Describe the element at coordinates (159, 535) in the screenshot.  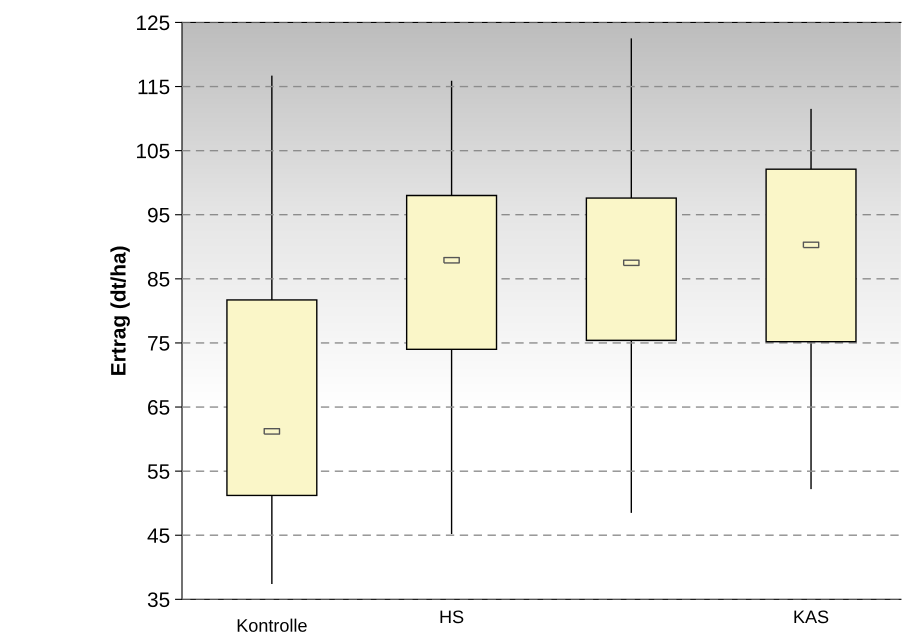
I see `y-tick-label: 45` at that location.